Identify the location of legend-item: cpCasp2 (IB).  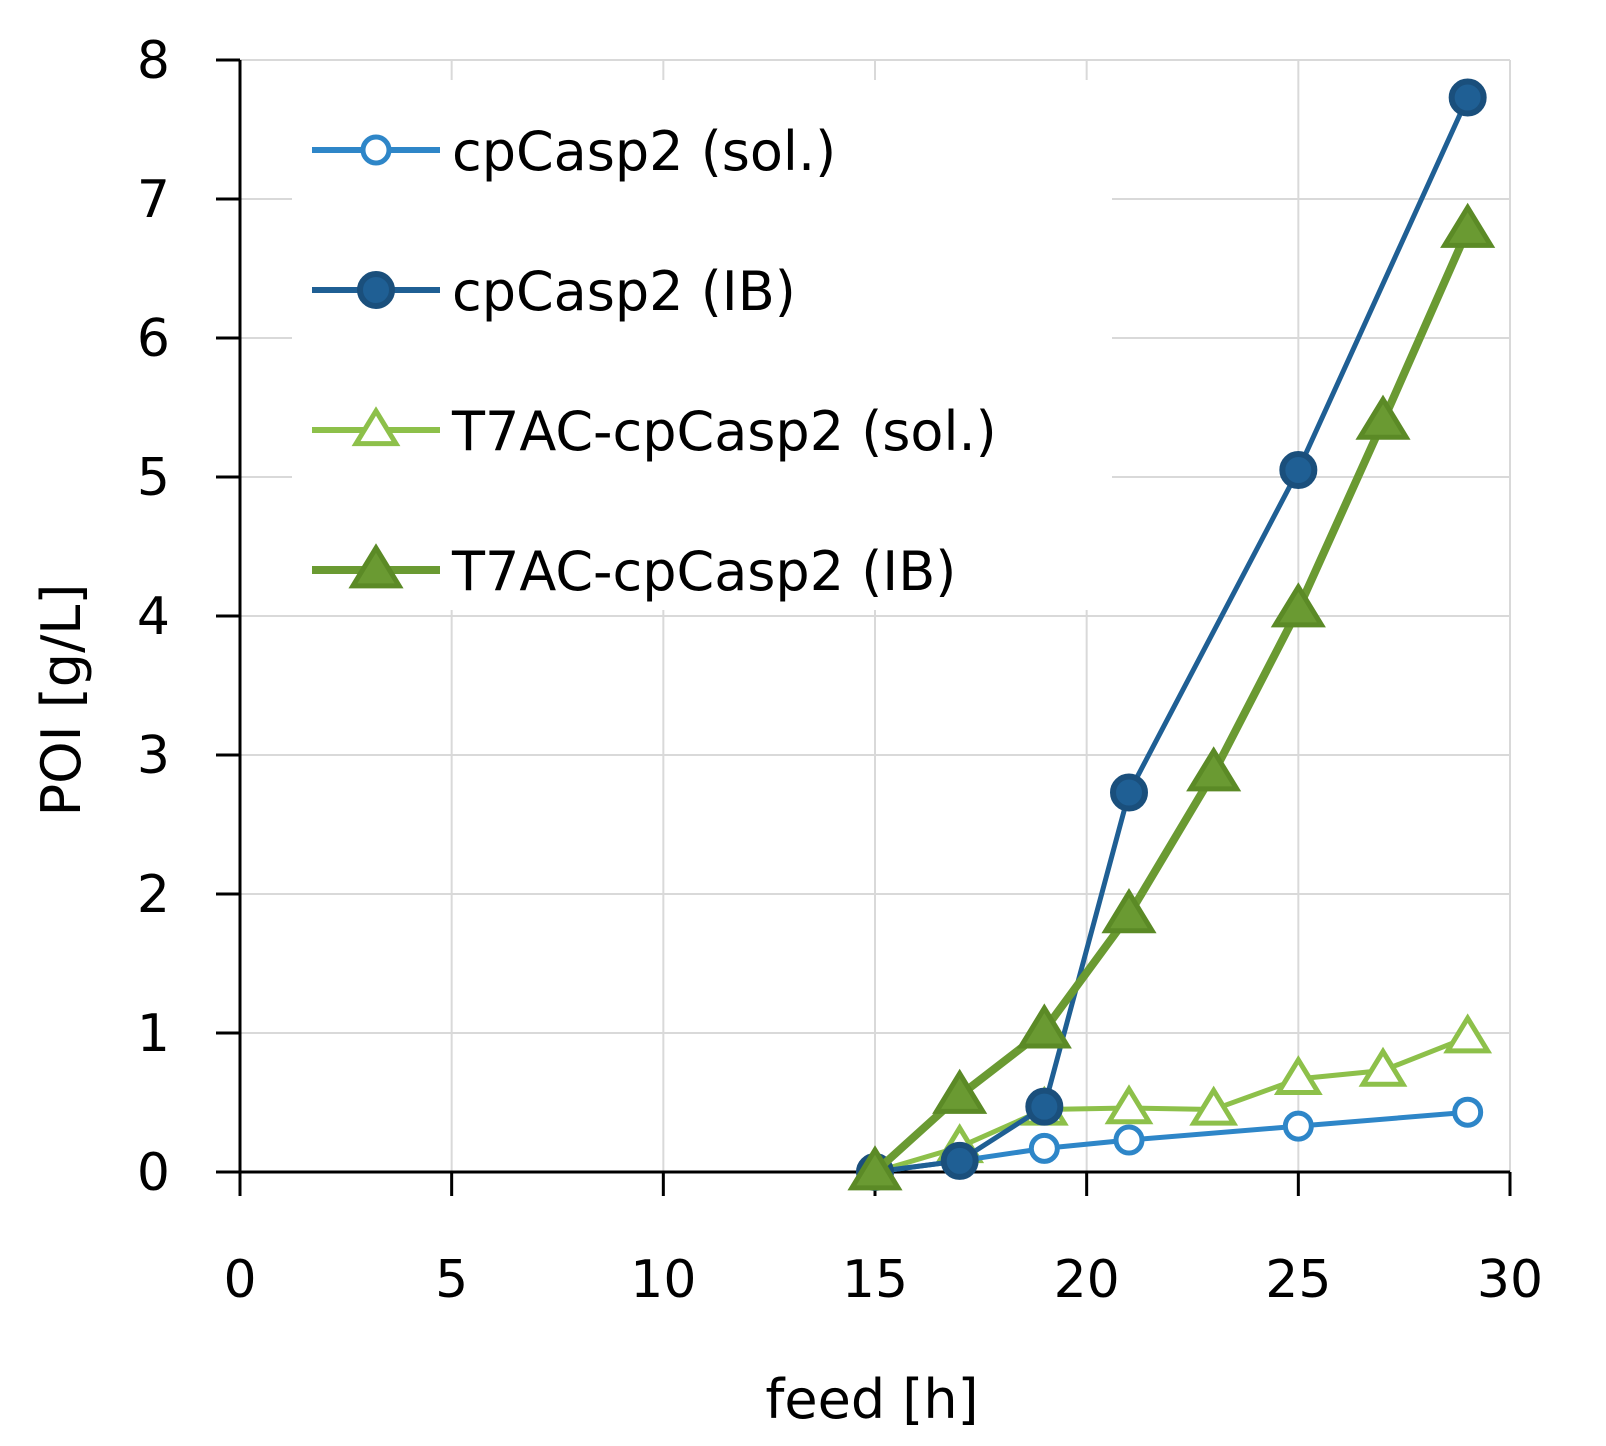
(554, 291).